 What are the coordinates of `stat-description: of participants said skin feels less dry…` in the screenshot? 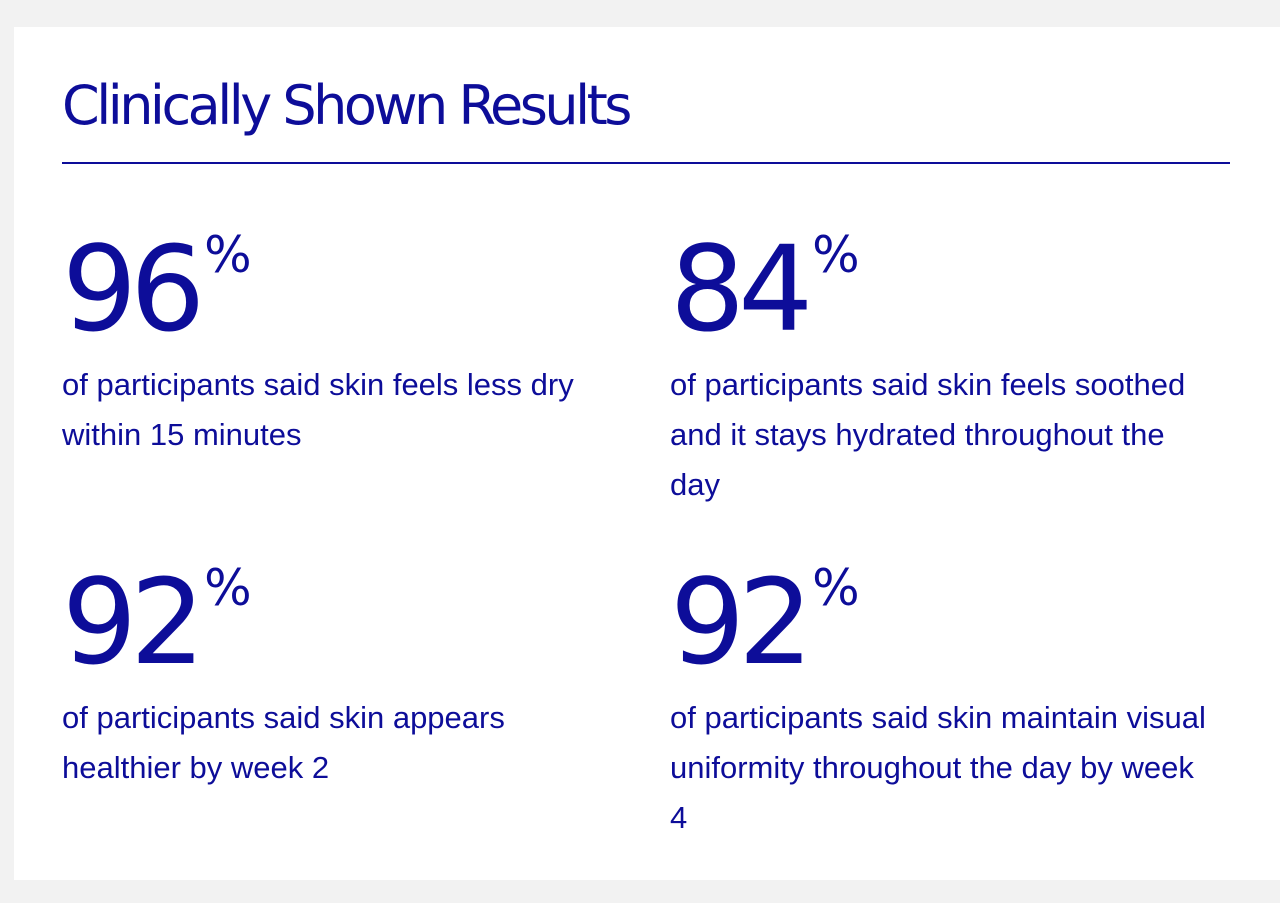 It's located at (318, 409).